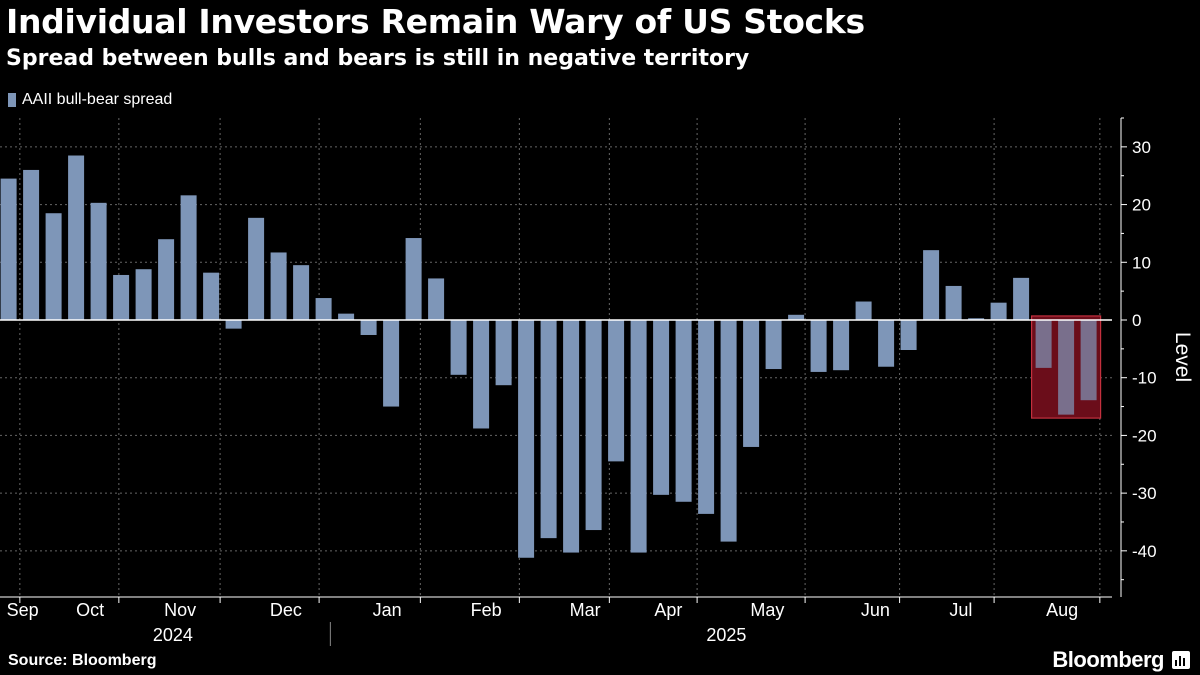  What do you see at coordinates (1144, 435) in the screenshot?
I see `y-tick-label: -20` at bounding box center [1144, 435].